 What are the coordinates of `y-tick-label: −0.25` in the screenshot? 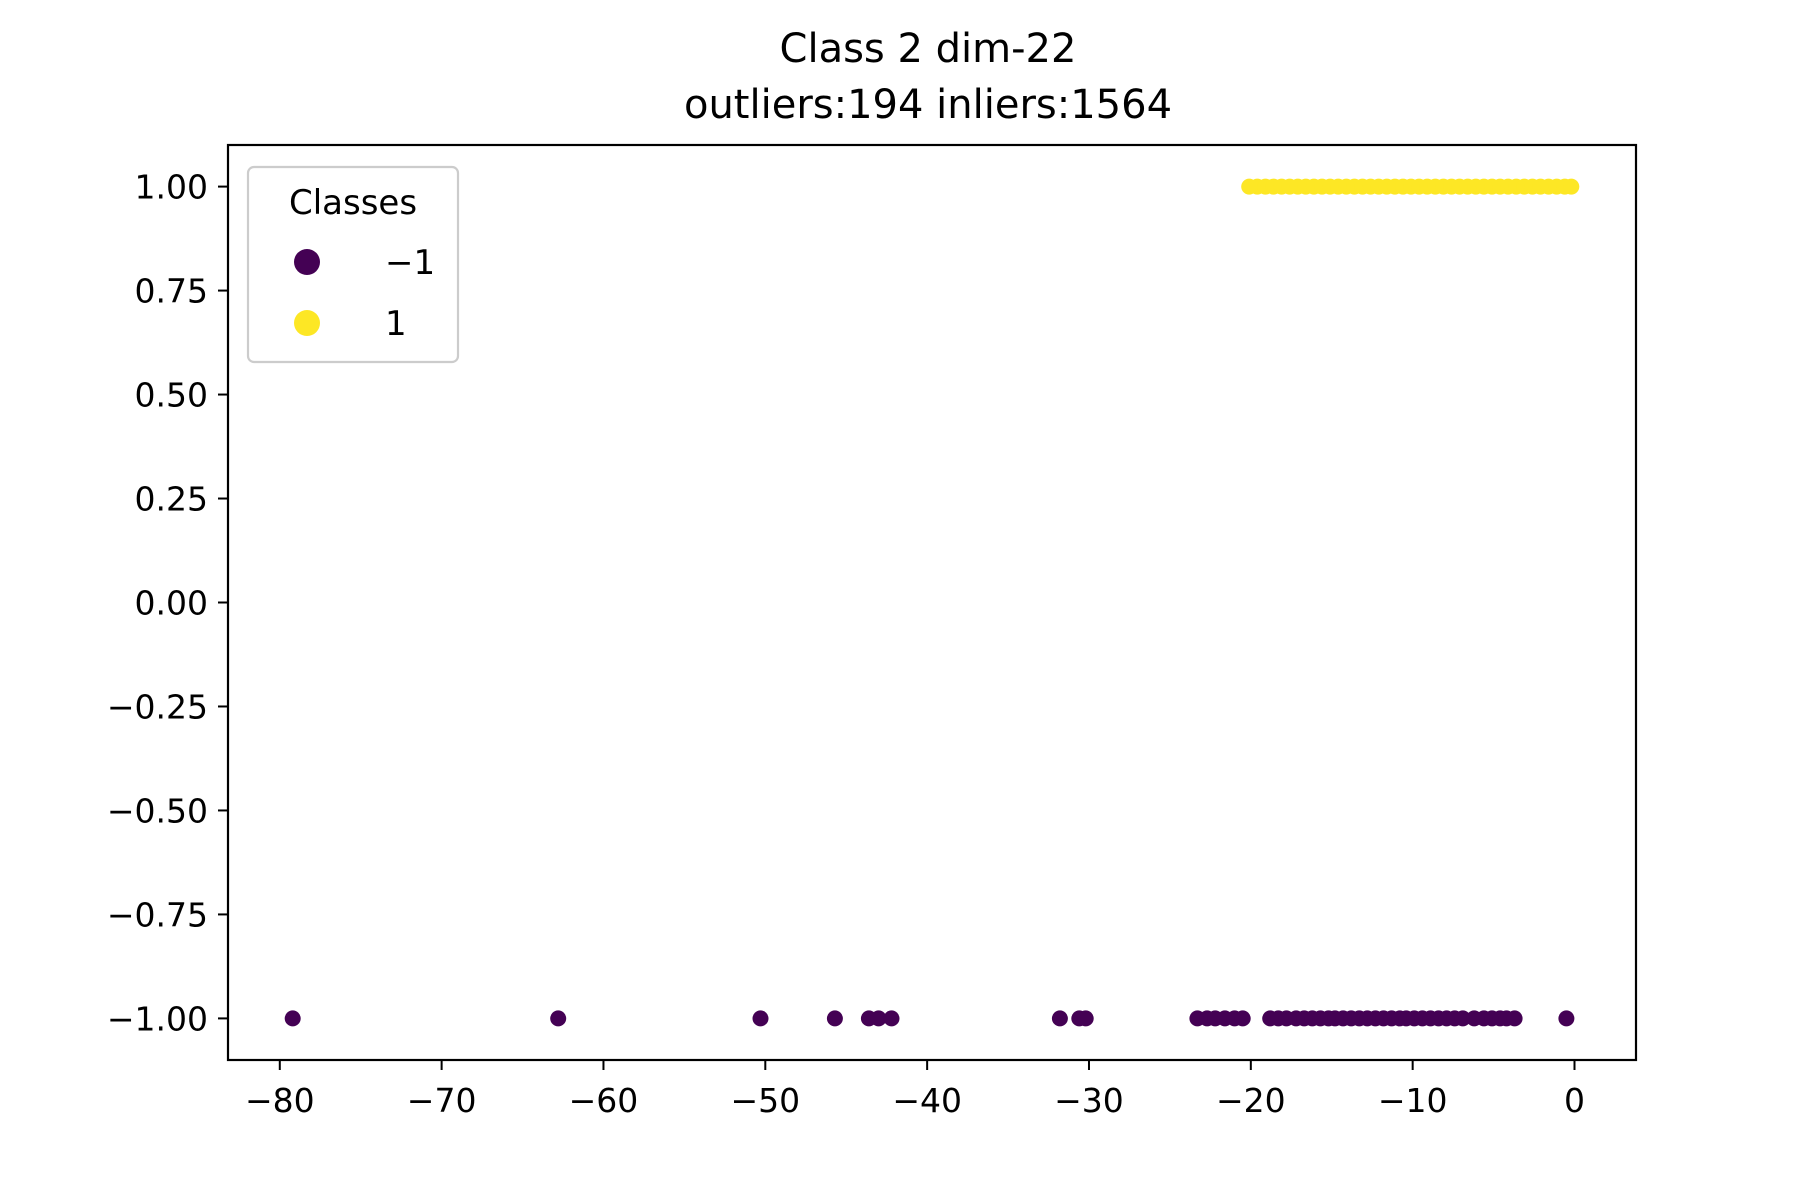 It's located at (157, 706).